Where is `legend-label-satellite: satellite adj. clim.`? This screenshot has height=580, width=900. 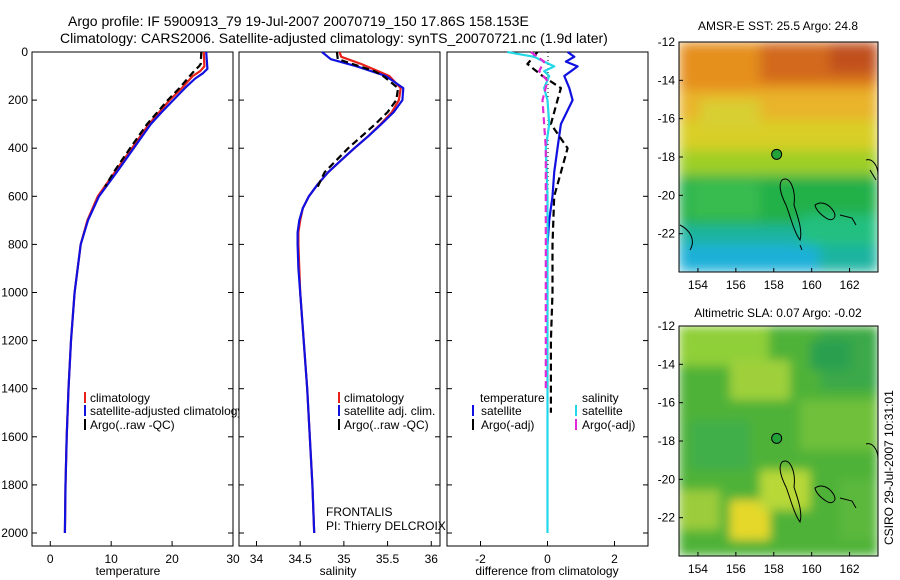 legend-label-satellite: satellite adj. clim. is located at coordinates (389, 411).